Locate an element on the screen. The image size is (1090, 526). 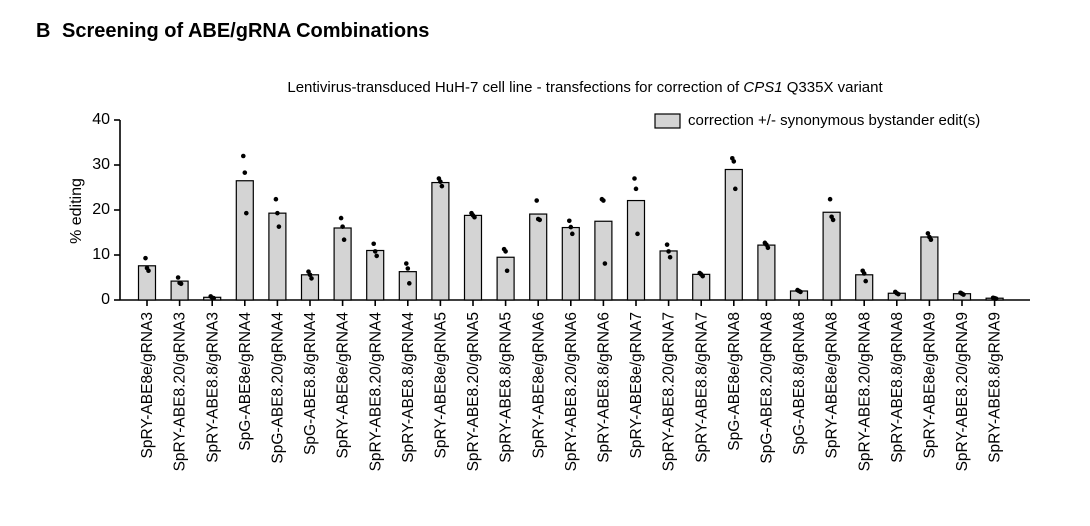
x-tick-label: SpRY-ABE8.20/gRNA9 is located at coordinates (962, 391).